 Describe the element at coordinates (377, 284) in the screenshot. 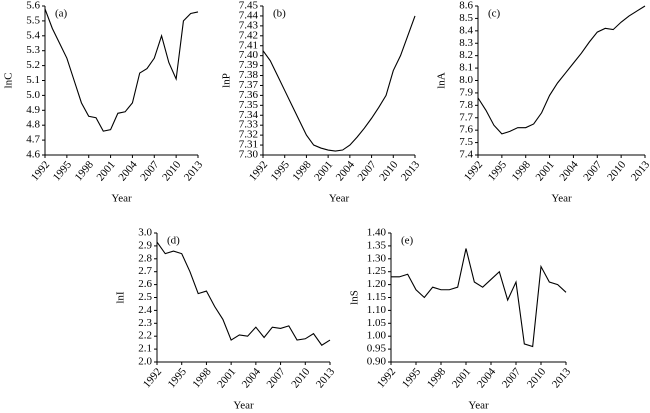

I see `y-tick-label: 1.20` at that location.